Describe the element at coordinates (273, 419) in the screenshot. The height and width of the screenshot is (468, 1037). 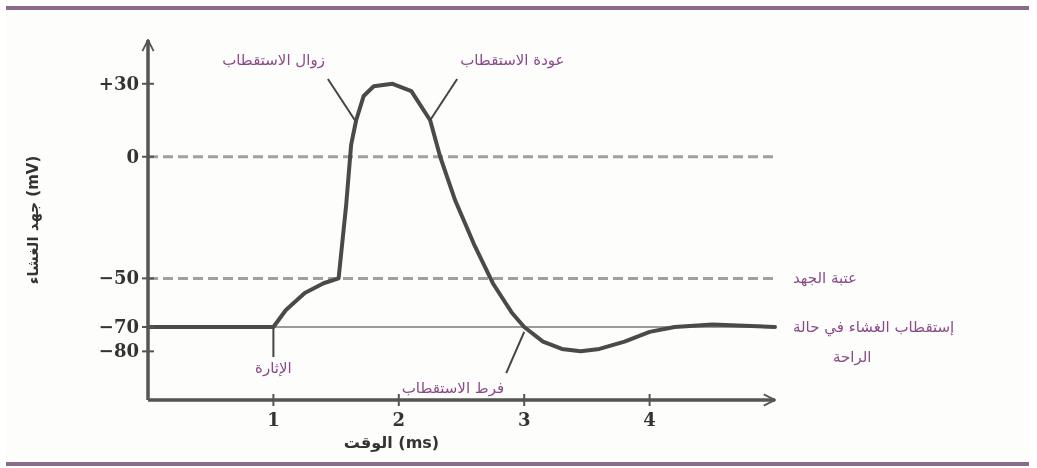
I see `x-tick-label: 1` at that location.